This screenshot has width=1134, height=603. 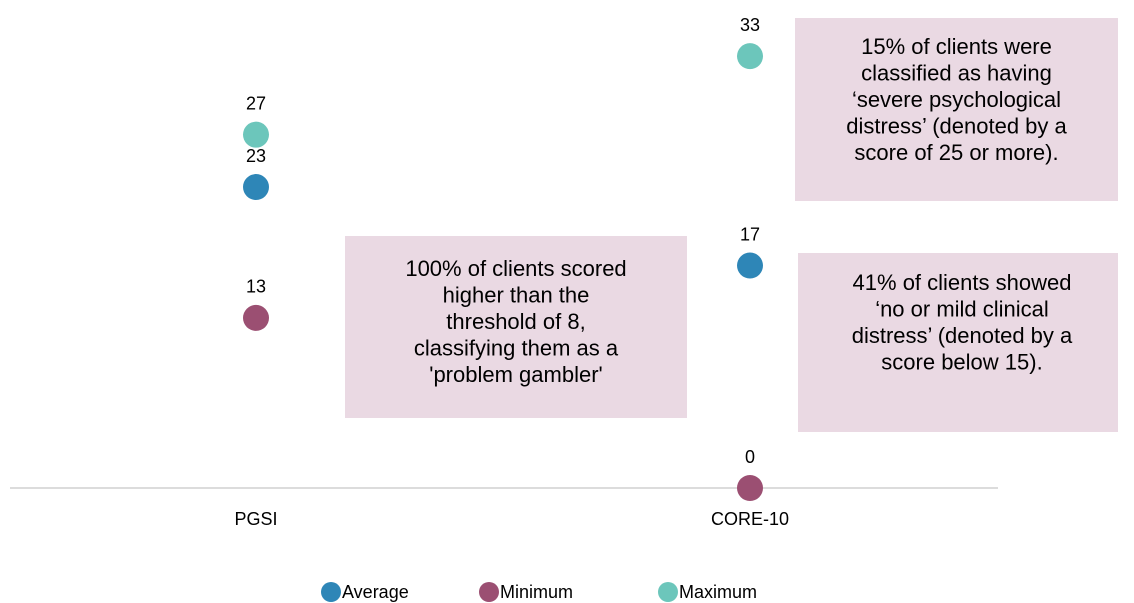 I want to click on x-tick-label: PGSI, so click(x=255, y=519).